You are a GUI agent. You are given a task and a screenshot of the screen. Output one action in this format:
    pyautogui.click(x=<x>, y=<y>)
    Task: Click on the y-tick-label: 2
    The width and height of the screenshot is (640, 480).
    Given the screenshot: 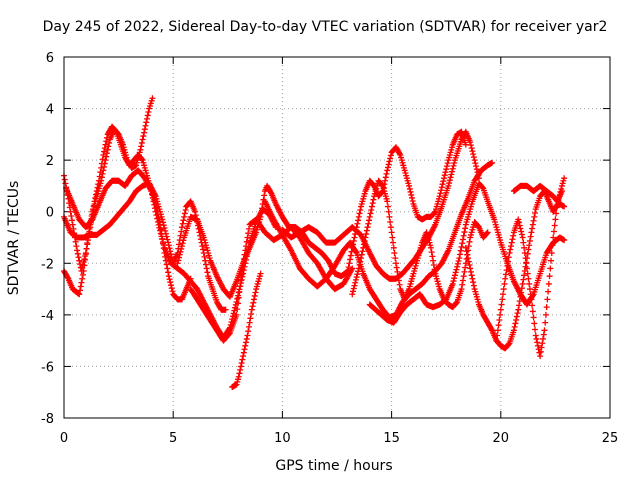 What is the action you would take?
    pyautogui.click(x=50, y=161)
    